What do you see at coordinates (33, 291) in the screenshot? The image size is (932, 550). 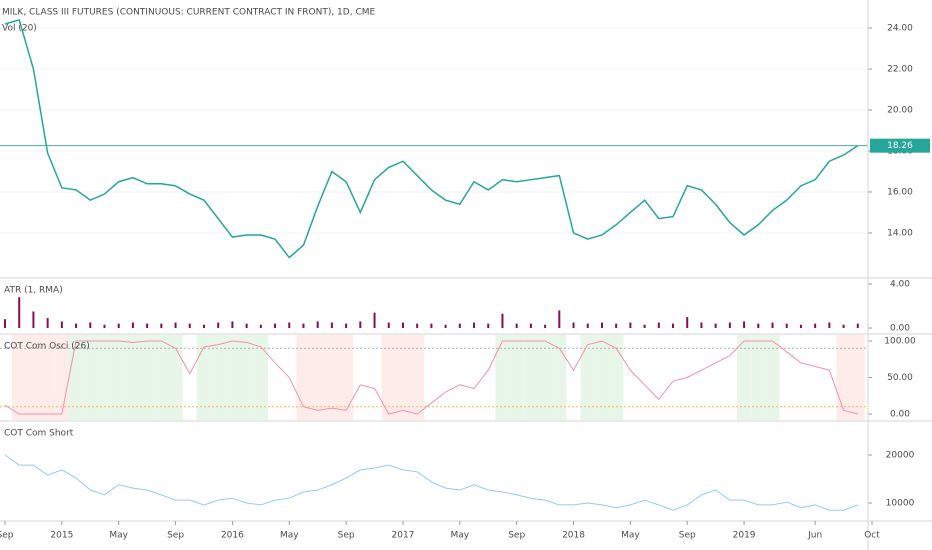 I see `pane-title: ATR (1, RMA)` at bounding box center [33, 291].